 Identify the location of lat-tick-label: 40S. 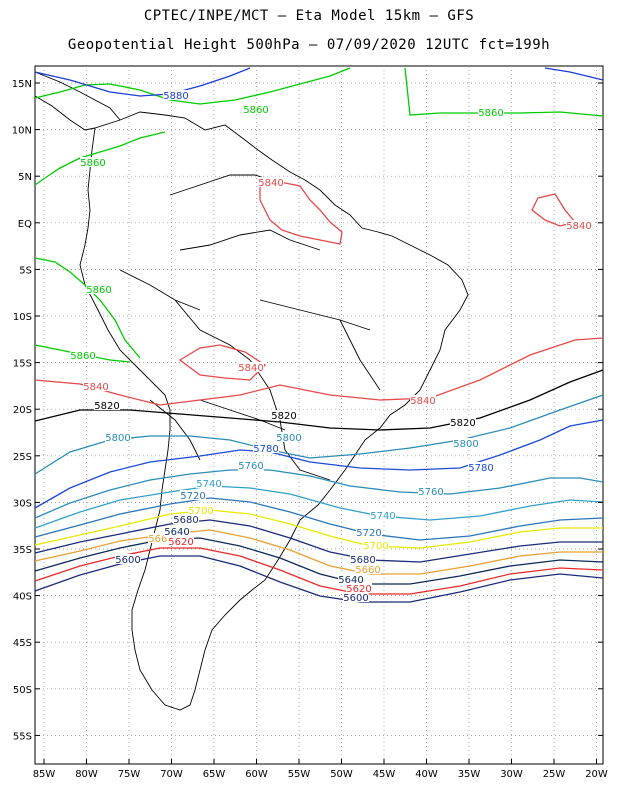
(22, 597).